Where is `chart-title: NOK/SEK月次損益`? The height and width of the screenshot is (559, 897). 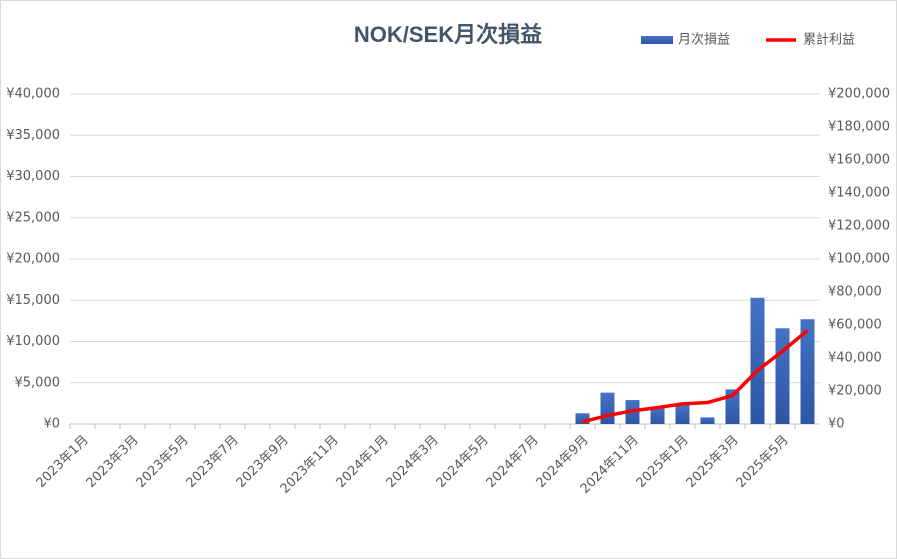 chart-title: NOK/SEK月次損益 is located at coordinates (448, 34).